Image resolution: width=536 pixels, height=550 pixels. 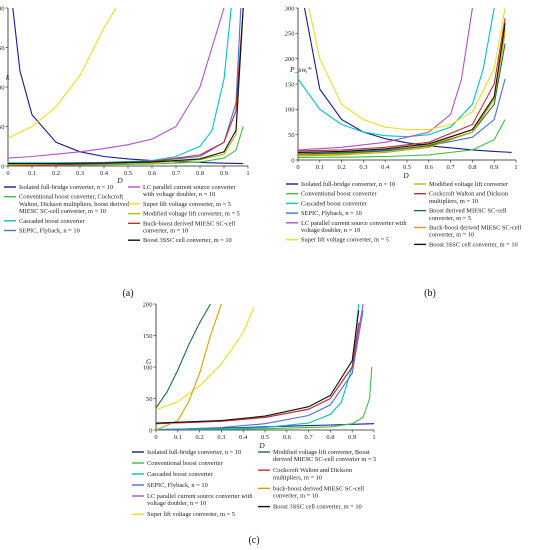 What do you see at coordinates (2, 8) in the screenshot?
I see `y-tick-label: 200` at bounding box center [2, 8].